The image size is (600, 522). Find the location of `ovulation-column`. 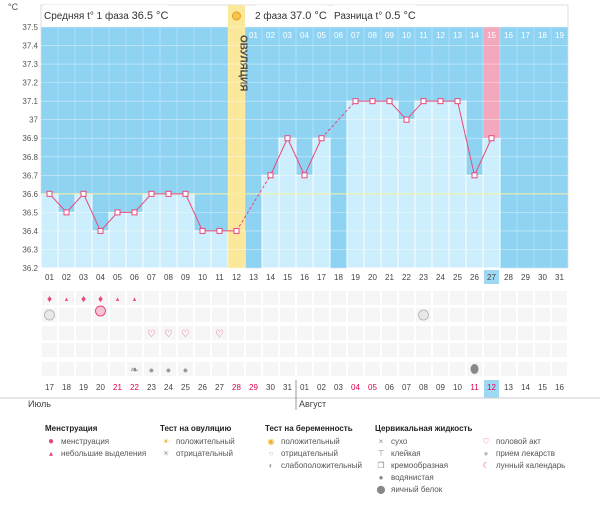

ovulation-column is located at coordinates (236, 136).